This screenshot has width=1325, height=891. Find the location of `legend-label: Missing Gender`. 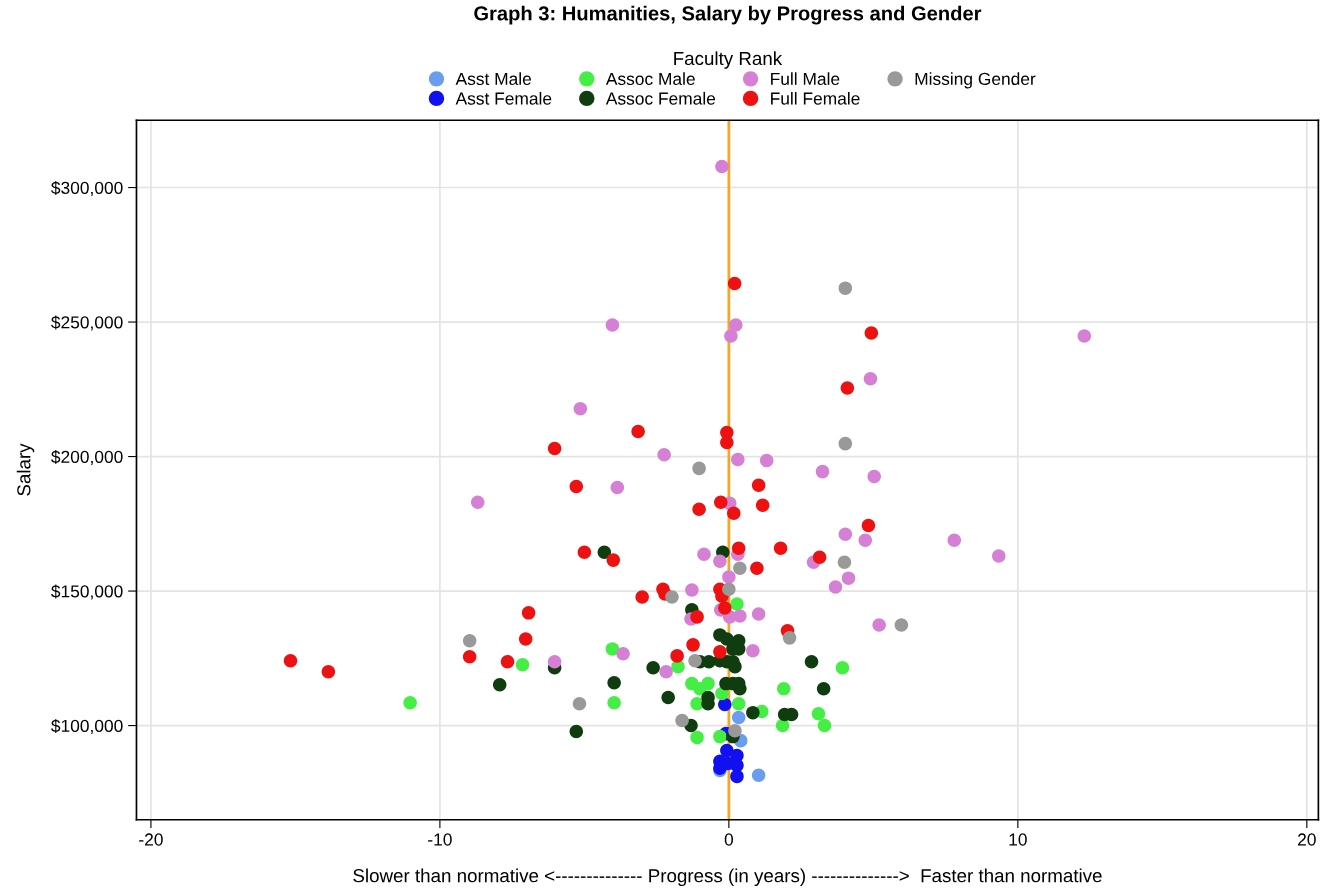

legend-label: Missing Gender is located at coordinates (975, 80).